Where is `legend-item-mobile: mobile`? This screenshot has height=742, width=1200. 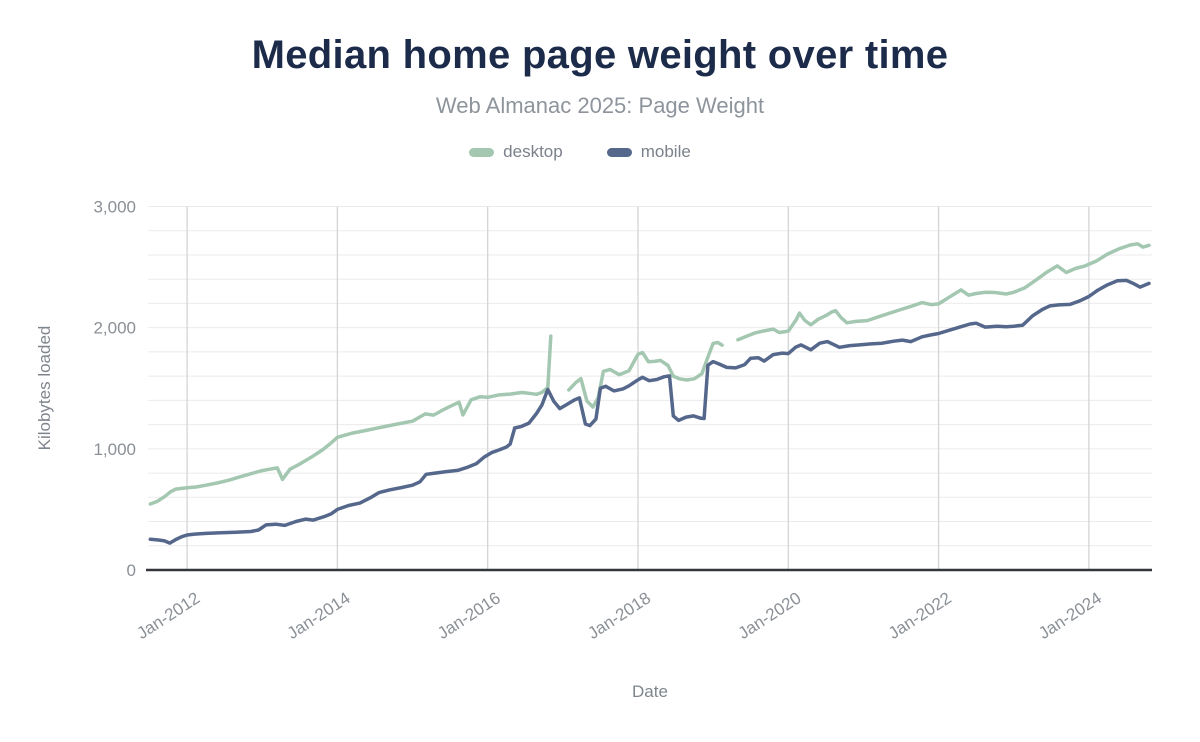 legend-item-mobile: mobile is located at coordinates (648, 152).